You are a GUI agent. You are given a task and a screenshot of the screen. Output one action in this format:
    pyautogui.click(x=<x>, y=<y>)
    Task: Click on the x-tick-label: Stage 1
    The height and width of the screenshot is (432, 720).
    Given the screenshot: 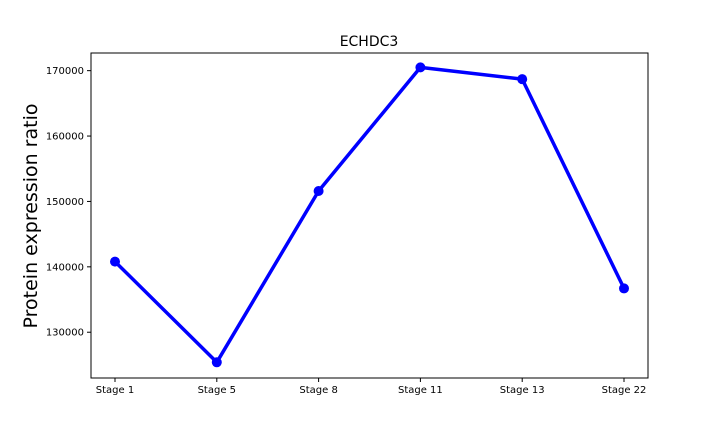 What is the action you would take?
    pyautogui.click(x=115, y=390)
    